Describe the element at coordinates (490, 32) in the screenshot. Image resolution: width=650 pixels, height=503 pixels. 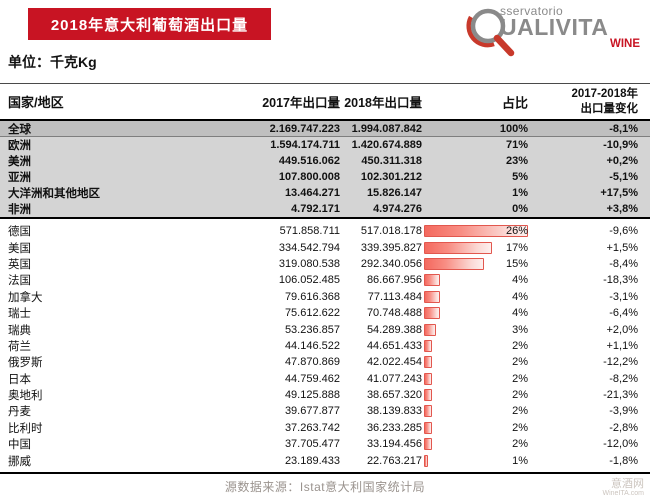
I see `magnifier-icon` at that location.